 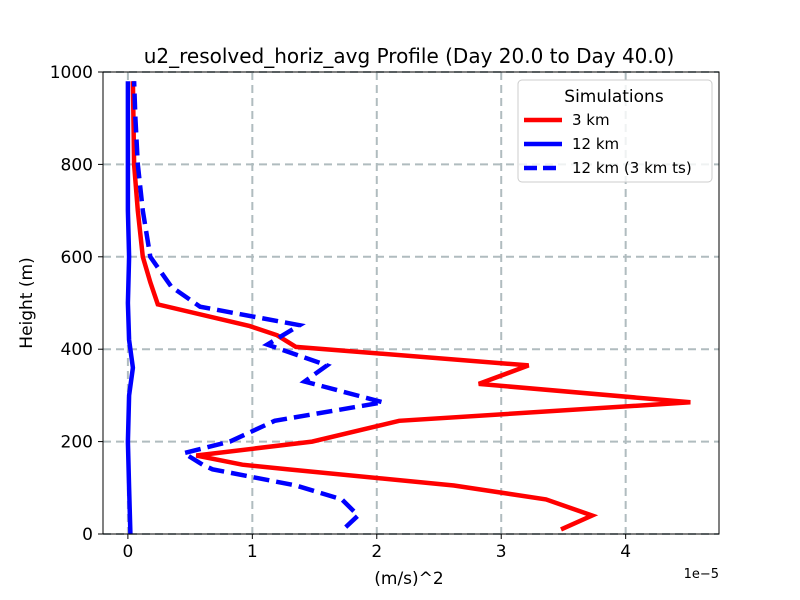 I want to click on legend-frame, so click(x=615, y=131).